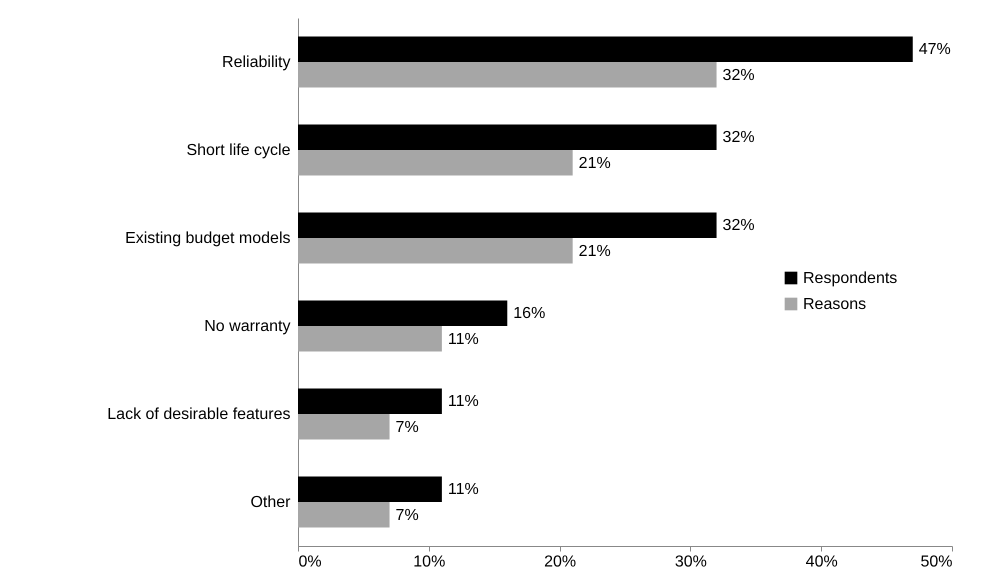  What do you see at coordinates (850, 278) in the screenshot?
I see `legend-label: Respondents` at bounding box center [850, 278].